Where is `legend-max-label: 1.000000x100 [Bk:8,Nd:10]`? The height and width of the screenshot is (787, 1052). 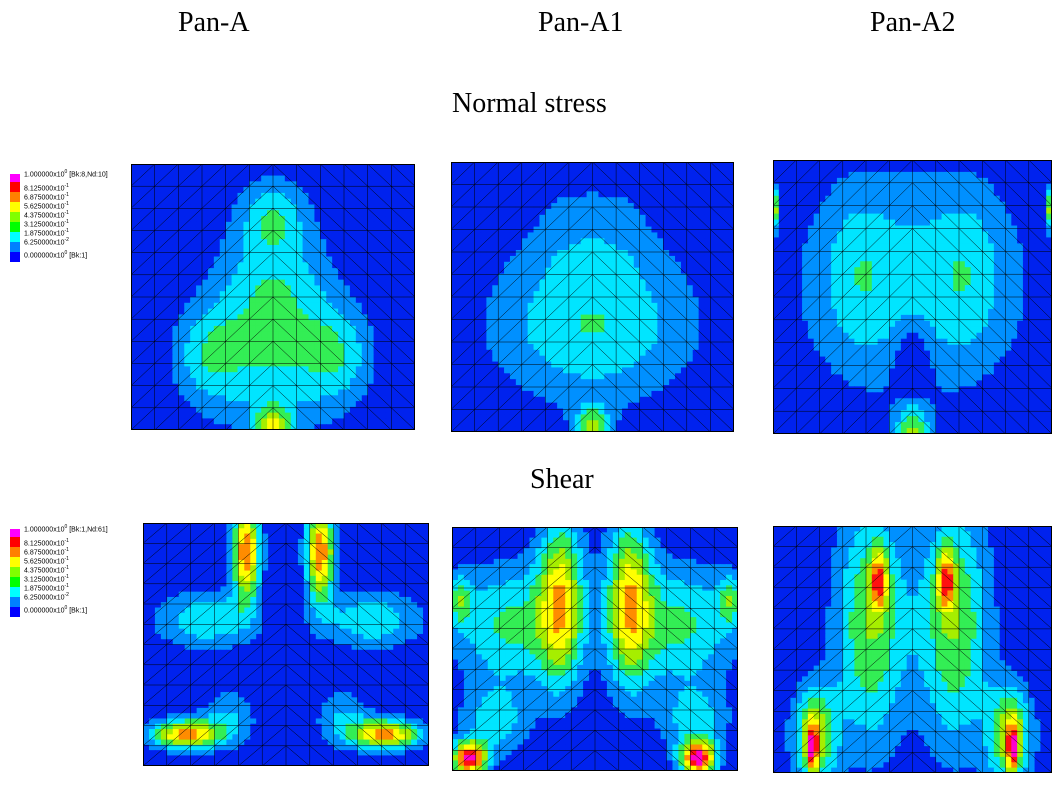
legend-max-label: 1.000000x100 [Bk:8,Nd:10] is located at coordinates (66, 174).